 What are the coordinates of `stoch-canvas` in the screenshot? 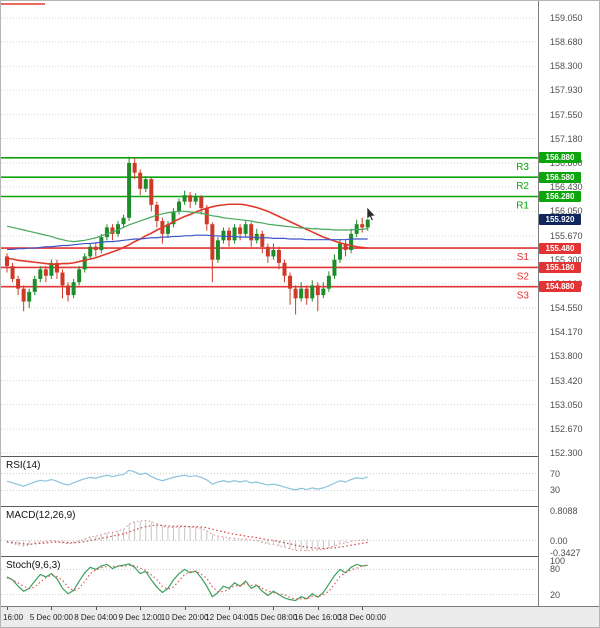 It's located at (269, 581).